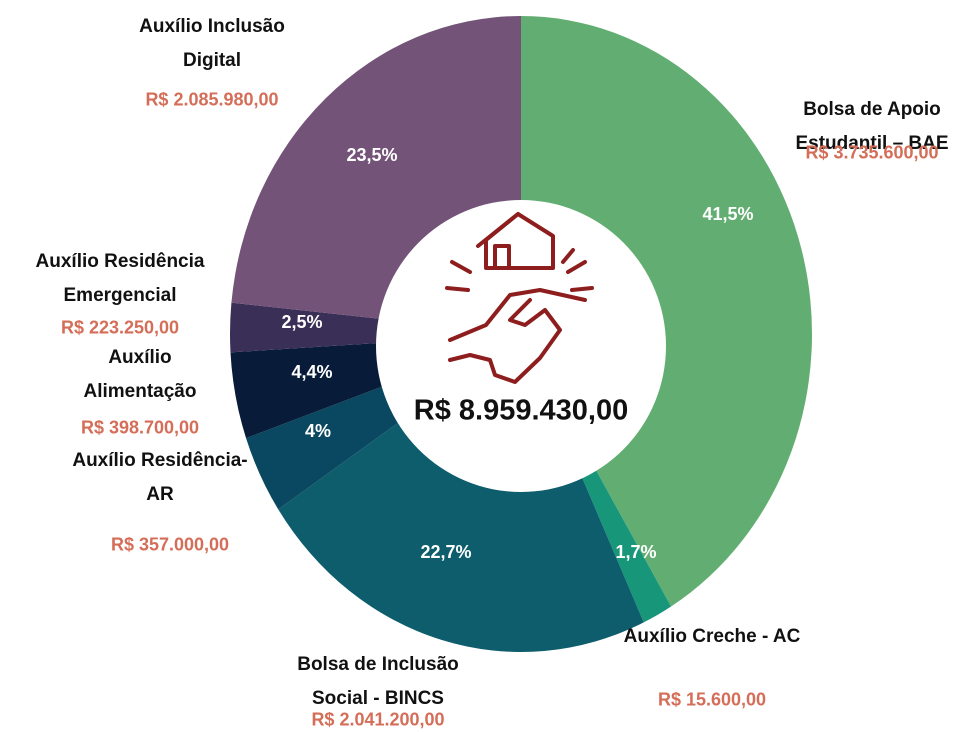  I want to click on amount-label: R$ 223.250,00, so click(120, 327).